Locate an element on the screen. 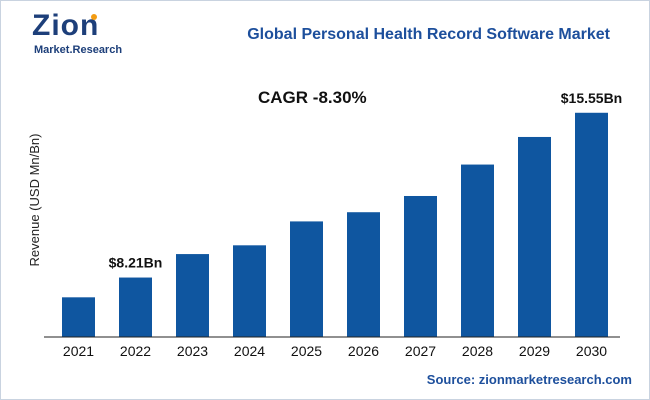 The image size is (650, 400). bar-2023 is located at coordinates (192, 295).